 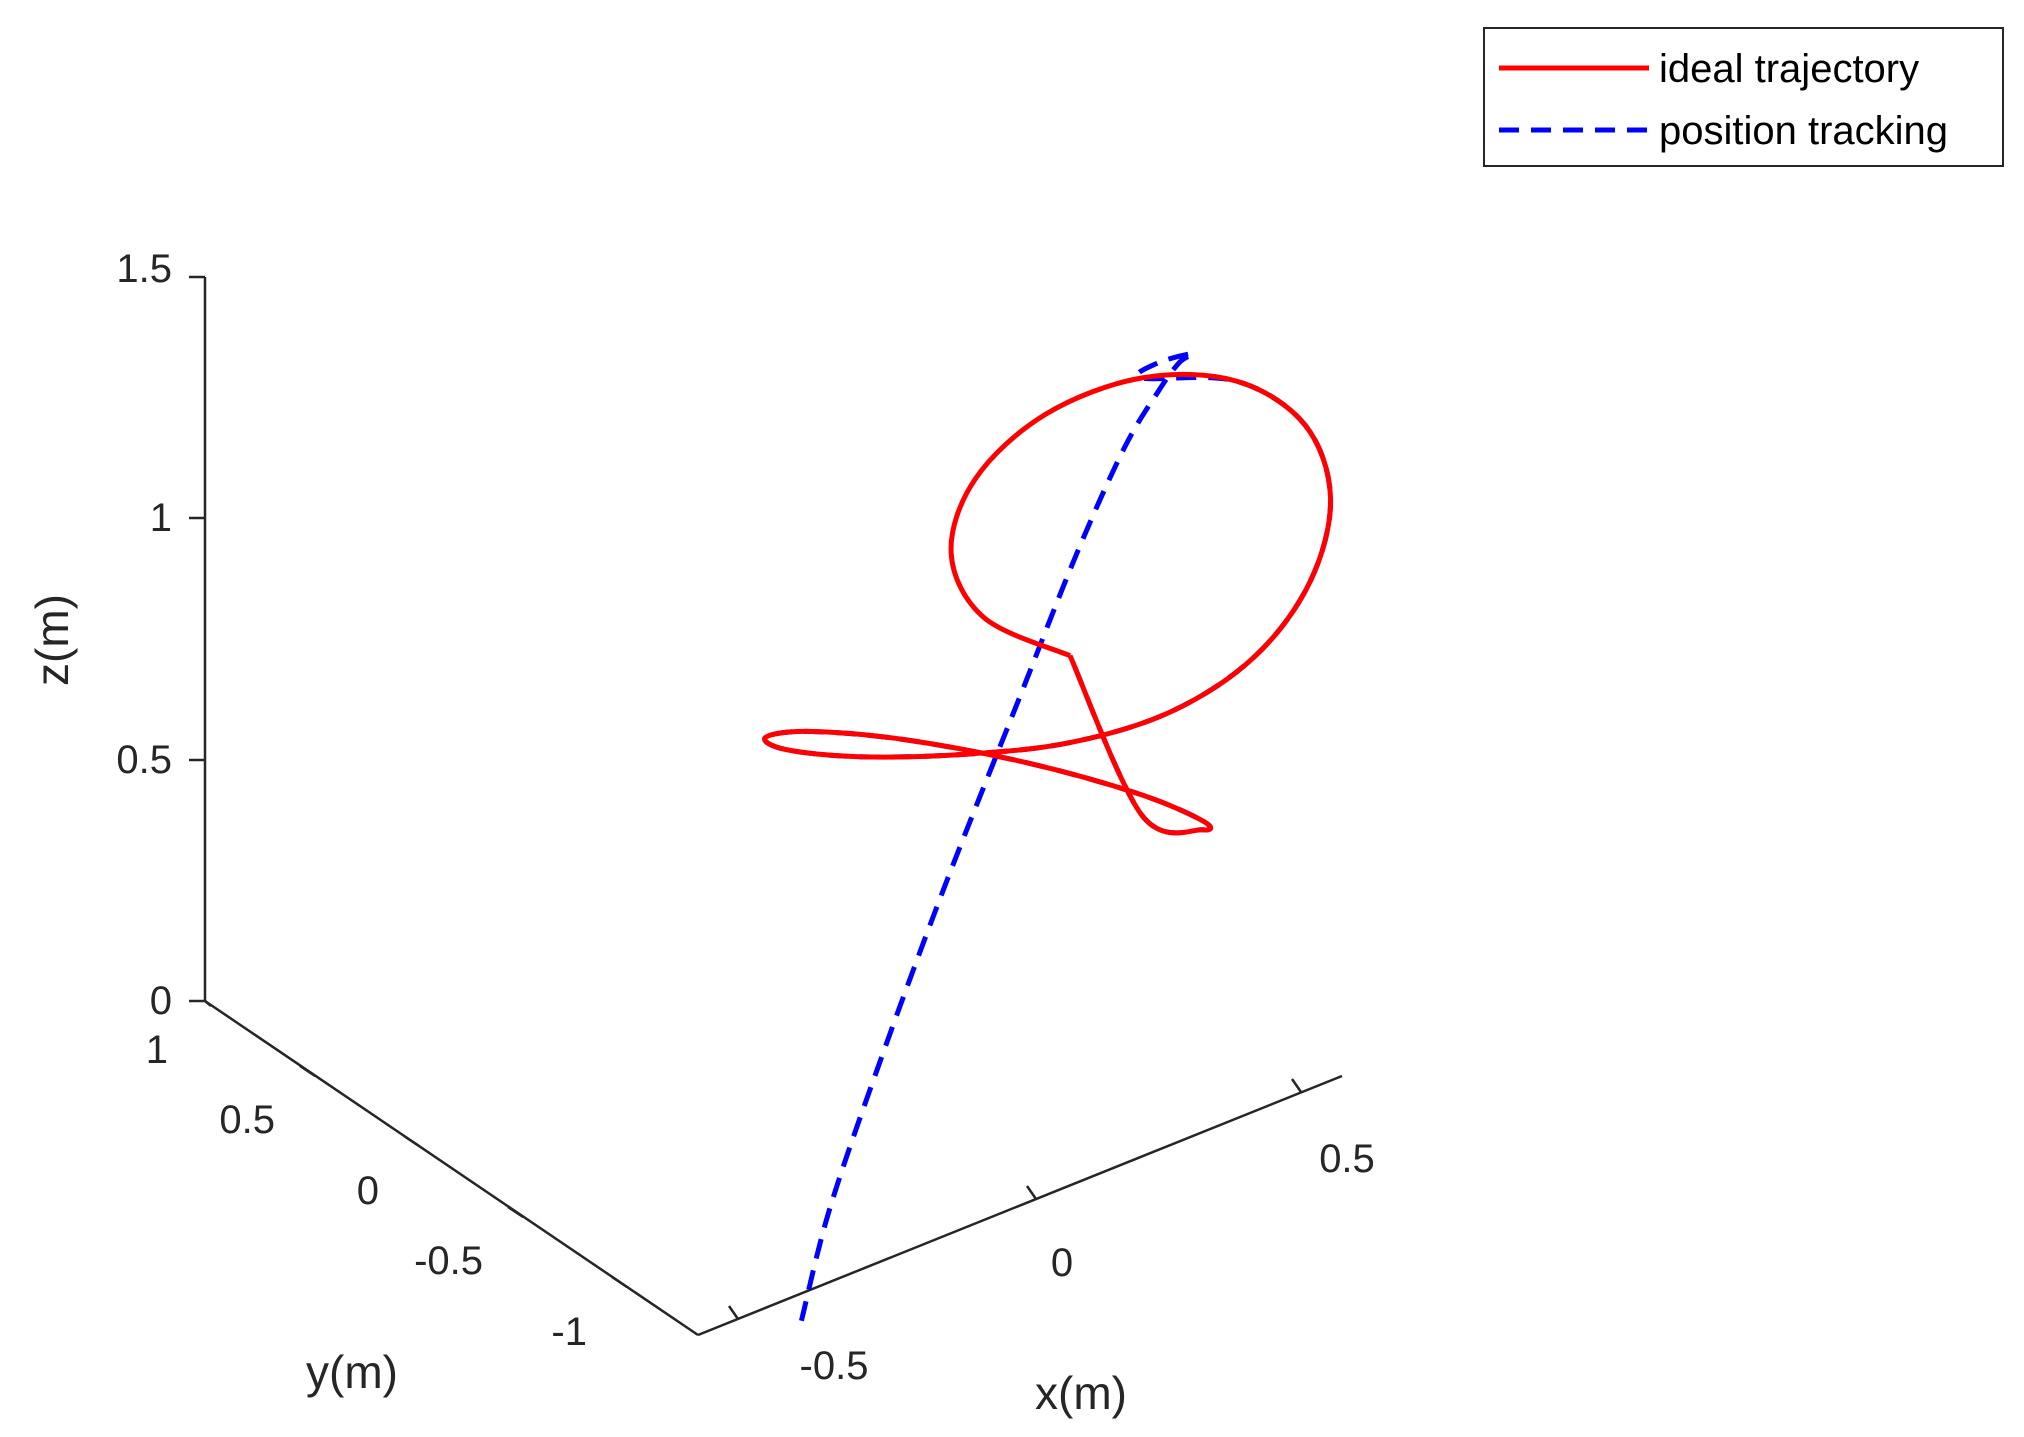 What do you see at coordinates (52, 640) in the screenshot?
I see `z-axis-label: z(m)` at bounding box center [52, 640].